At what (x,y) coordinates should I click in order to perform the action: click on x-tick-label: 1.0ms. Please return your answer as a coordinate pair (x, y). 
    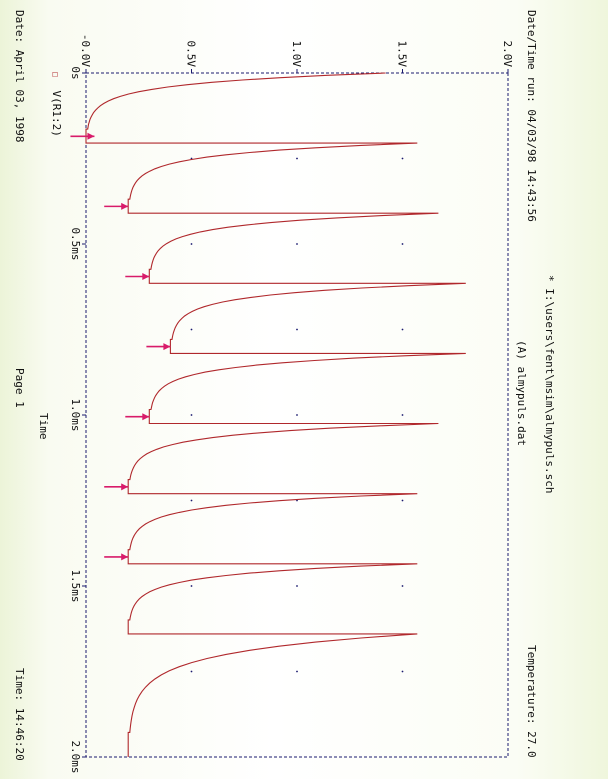
    Looking at the image, I should click on (75, 414).